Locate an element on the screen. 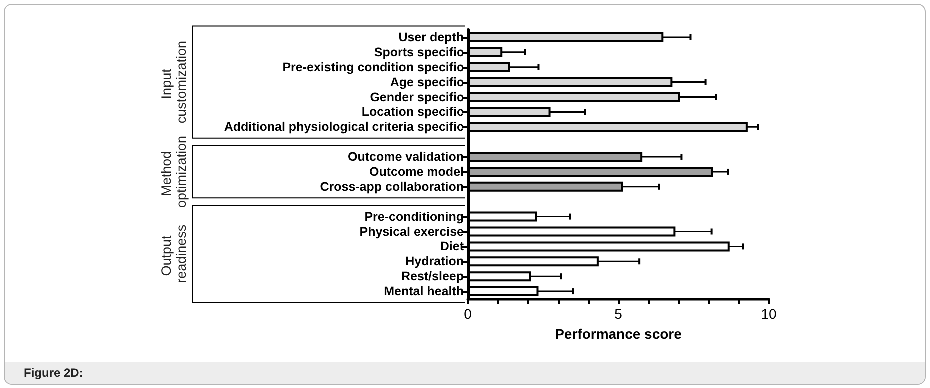 The width and height of the screenshot is (930, 388). y-tick-label: Age specific is located at coordinates (427, 82).